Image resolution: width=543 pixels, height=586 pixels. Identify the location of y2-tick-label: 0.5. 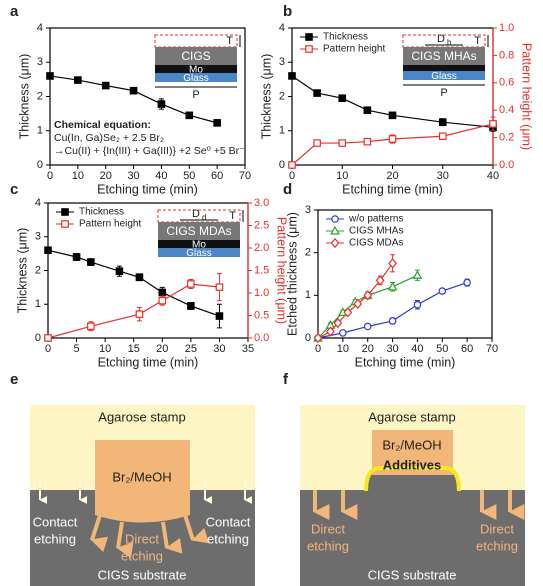
(261, 315).